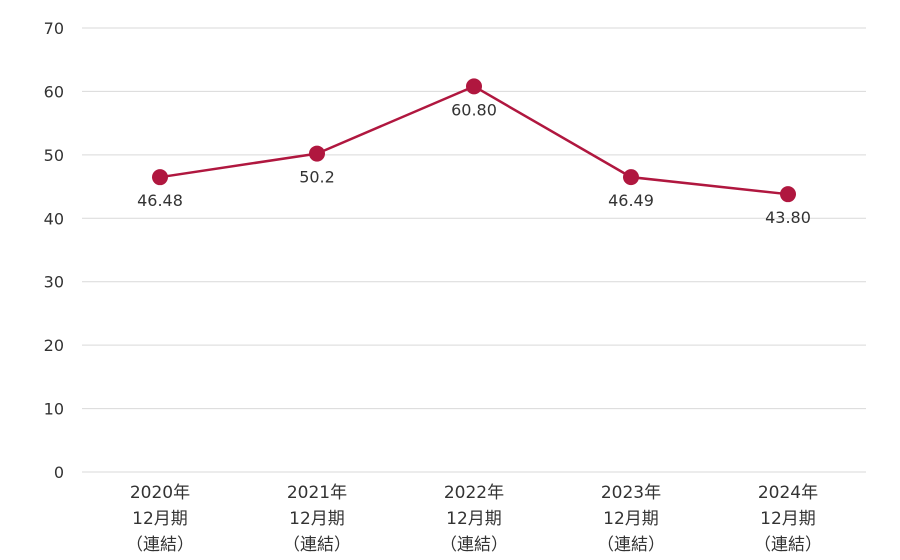 This screenshot has height=560, width=900. I want to click on x-tick-group: 2022年 12月期 （連結）, so click(474, 519).